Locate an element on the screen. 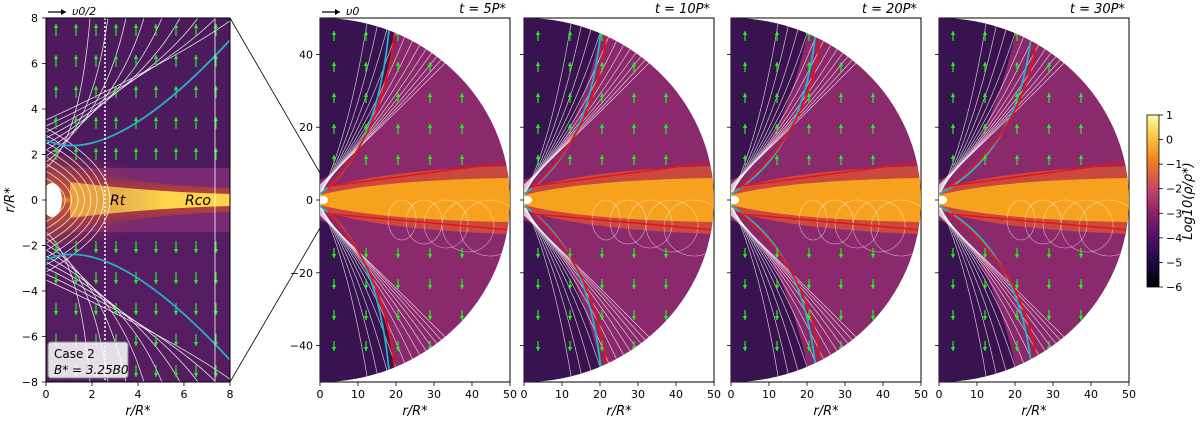 The width and height of the screenshot is (1200, 424). zoom-xtick-label: 4 is located at coordinates (138, 394).